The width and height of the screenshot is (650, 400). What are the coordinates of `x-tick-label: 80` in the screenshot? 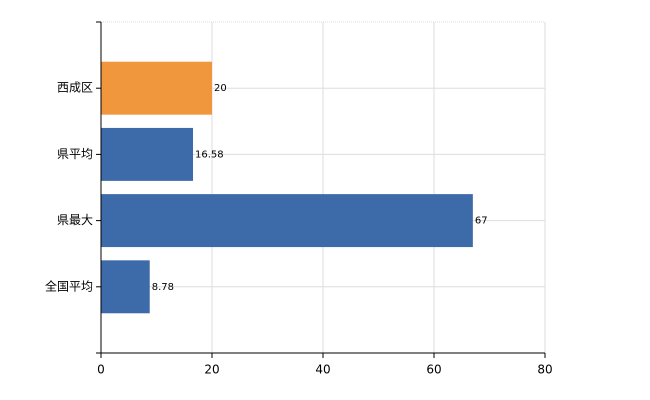 It's located at (544, 370).